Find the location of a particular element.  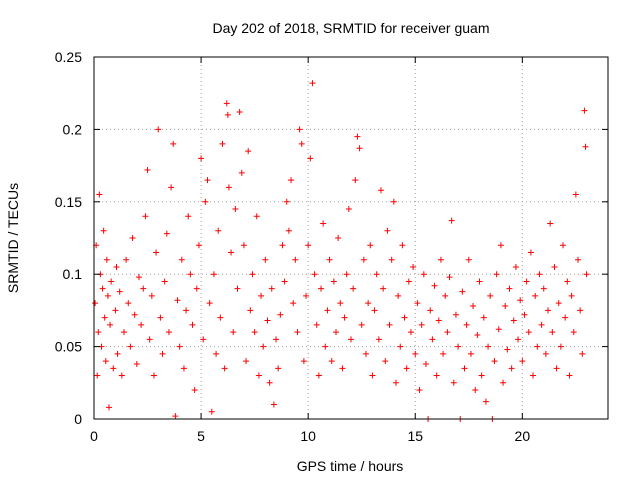

y-tick-label: 0.2 is located at coordinates (73, 129).